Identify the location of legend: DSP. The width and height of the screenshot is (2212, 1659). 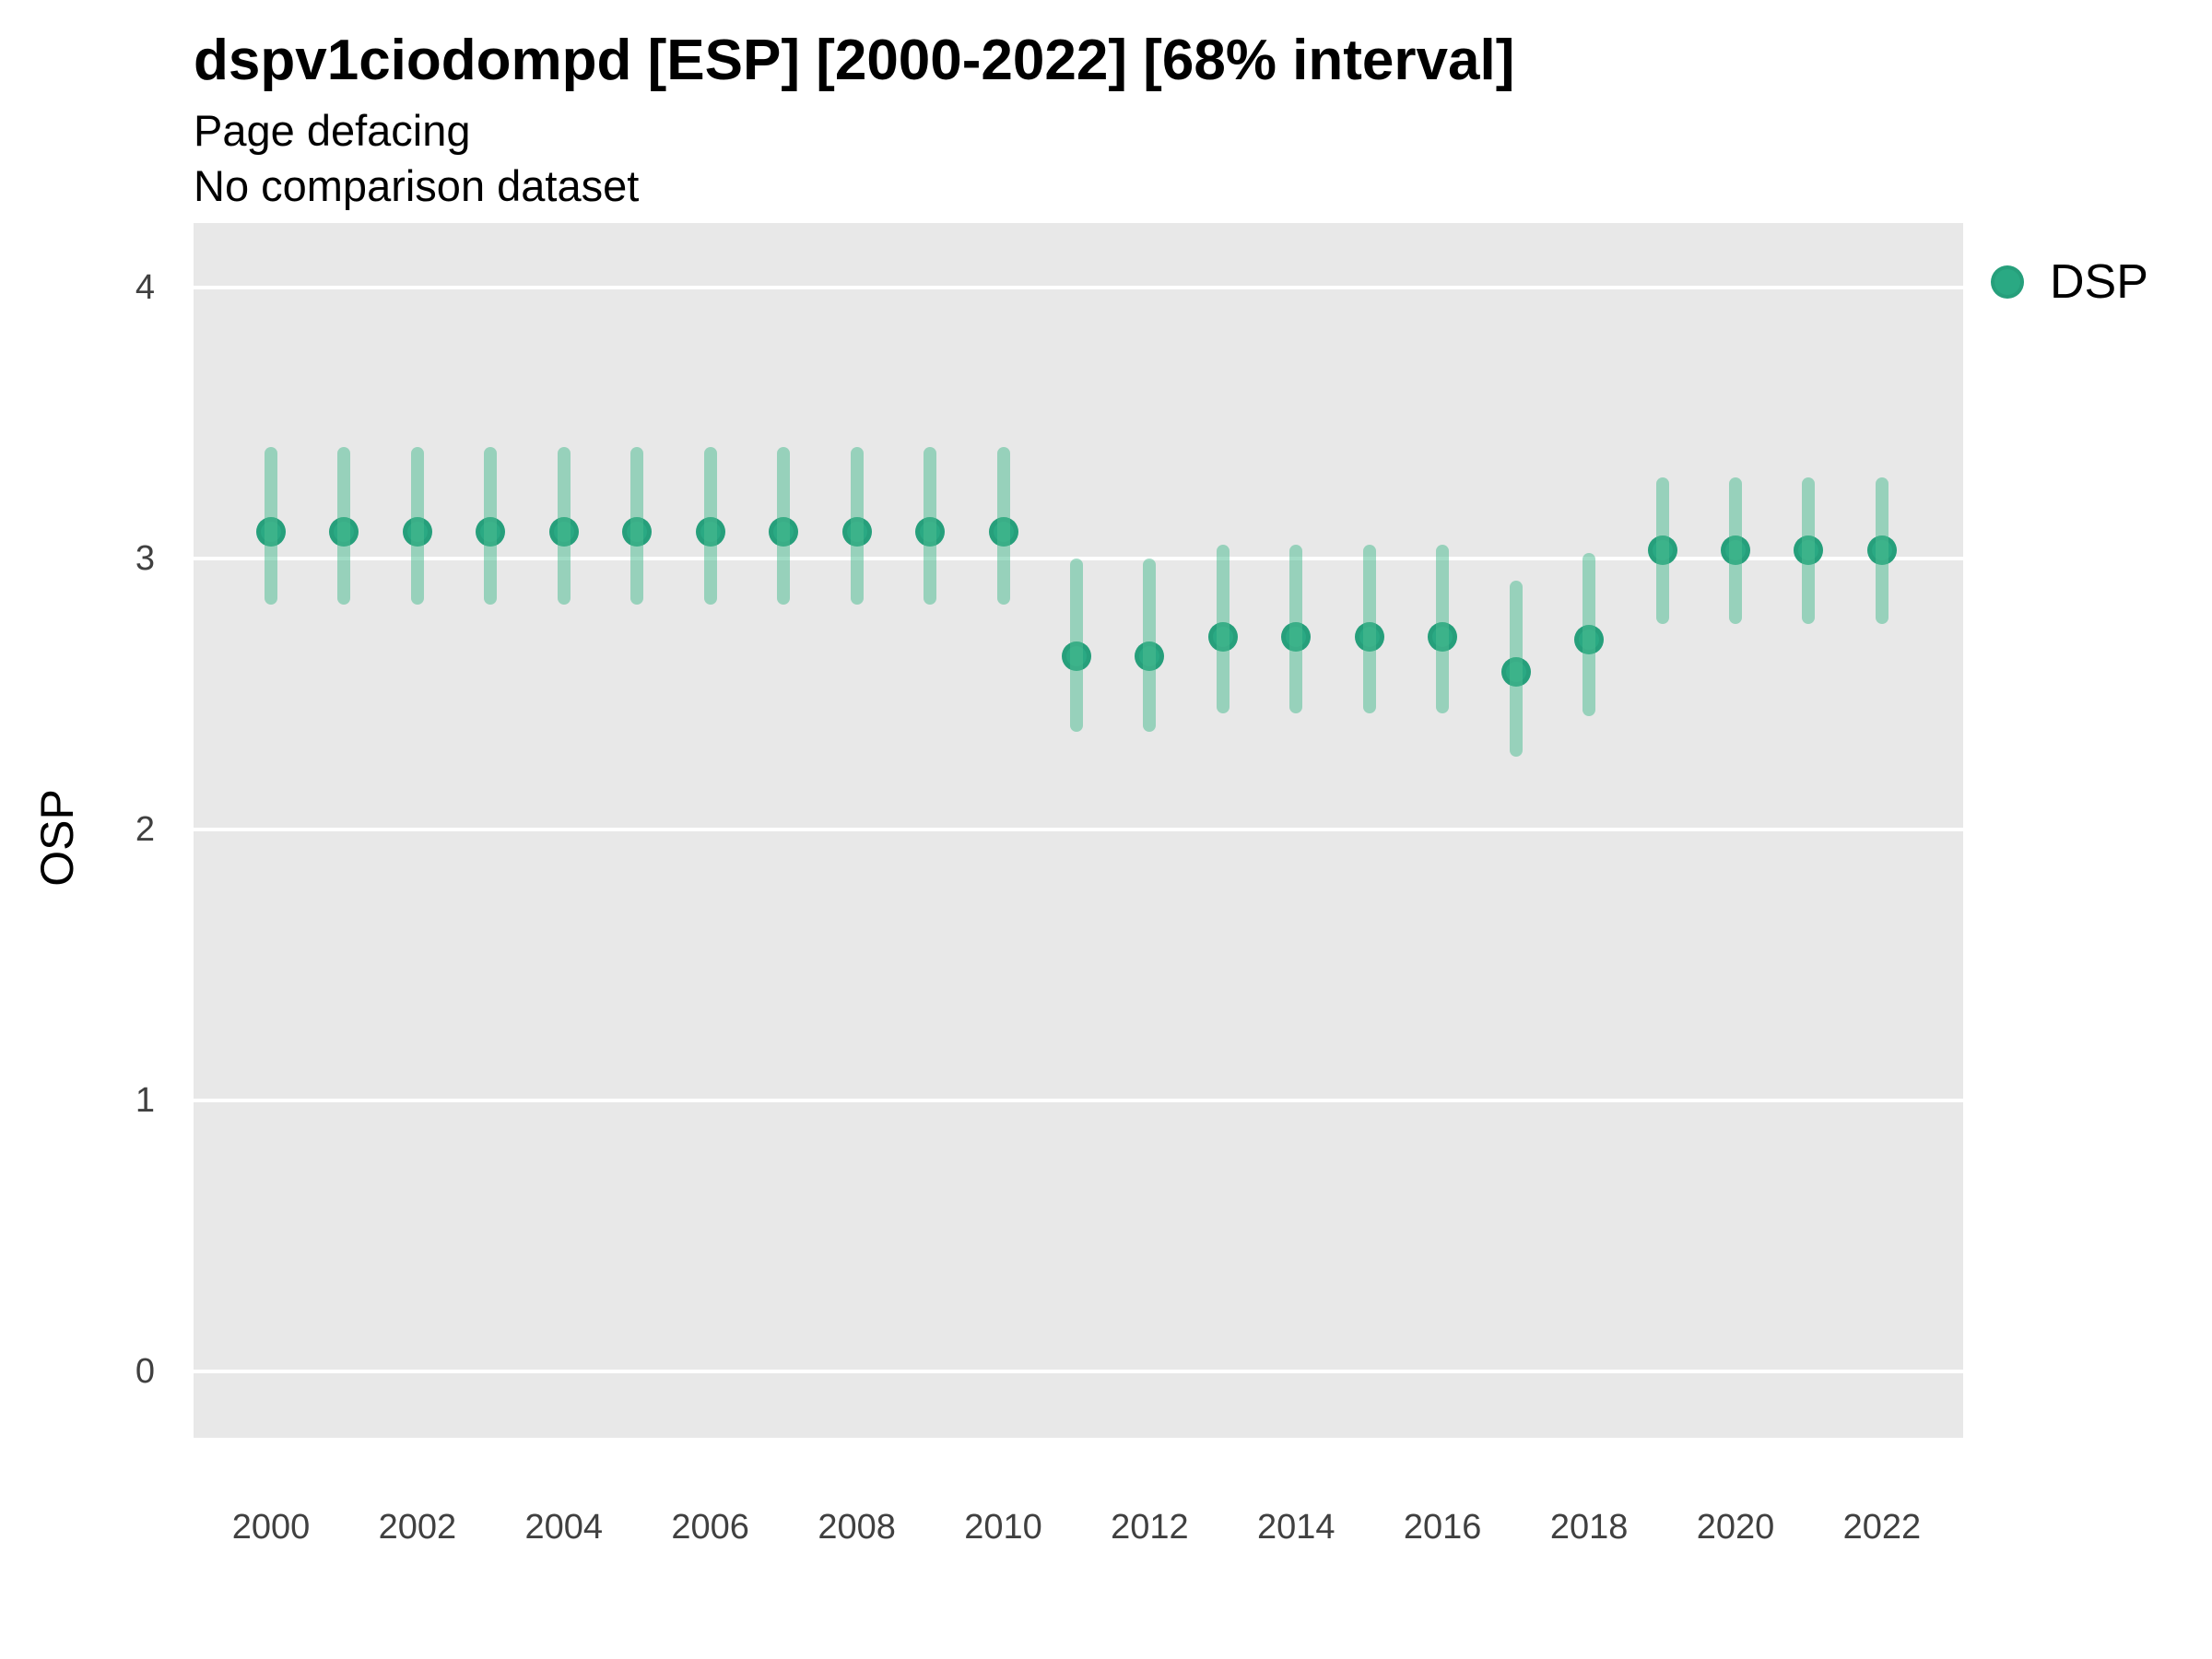
(2069, 282).